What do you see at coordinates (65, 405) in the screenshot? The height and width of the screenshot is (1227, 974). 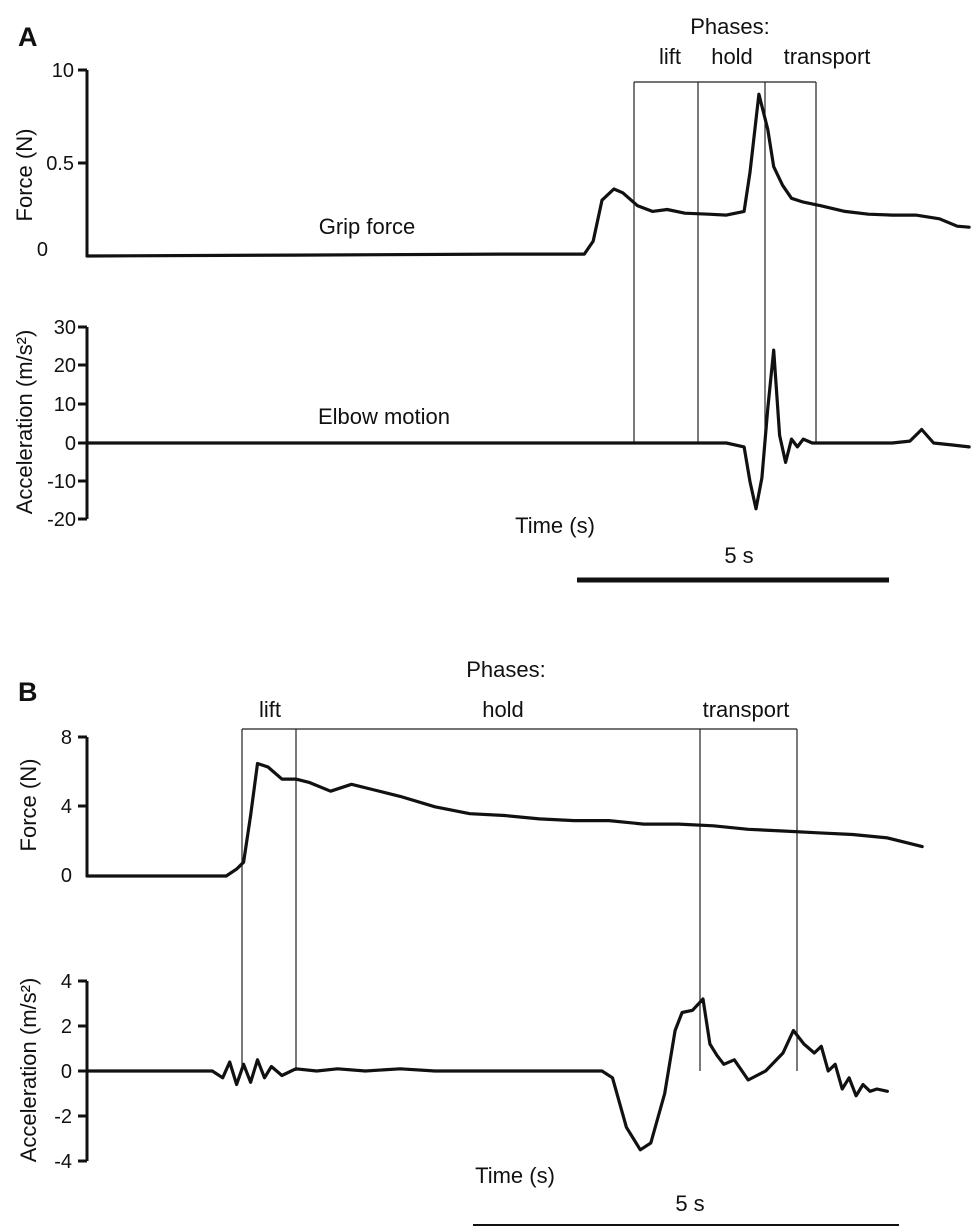 I see `panel-a-accel-ytick-label-10: 10` at bounding box center [65, 405].